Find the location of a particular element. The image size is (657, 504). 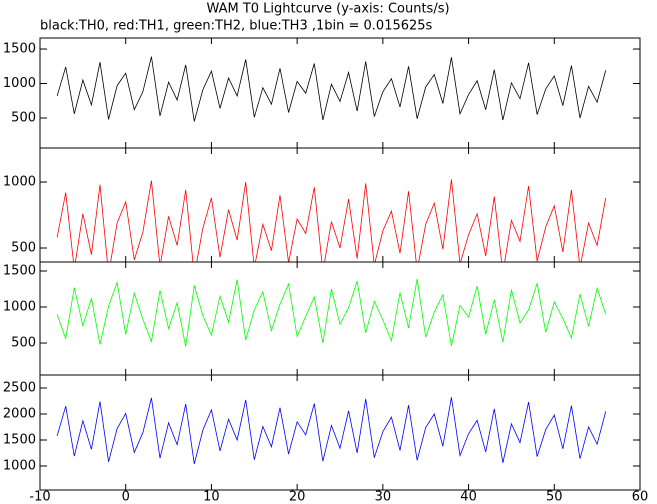

x-tick-label: 50 is located at coordinates (554, 497).